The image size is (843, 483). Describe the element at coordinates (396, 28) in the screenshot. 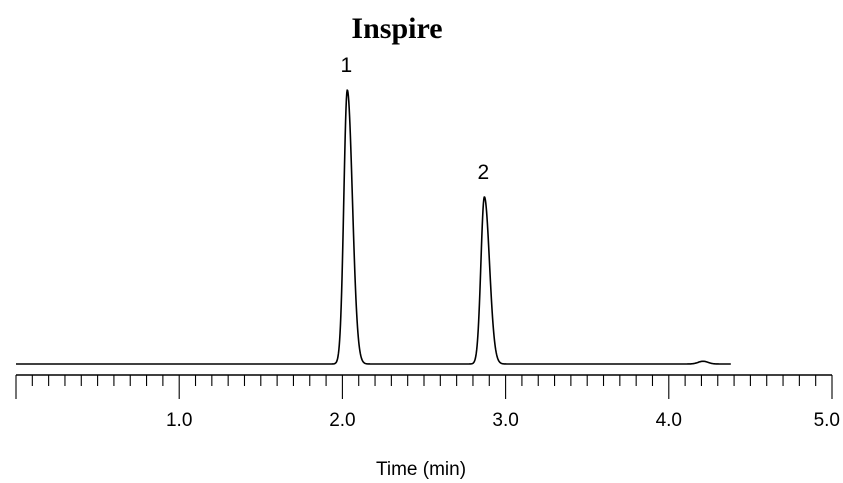

I see `chart-title: Inspire` at that location.